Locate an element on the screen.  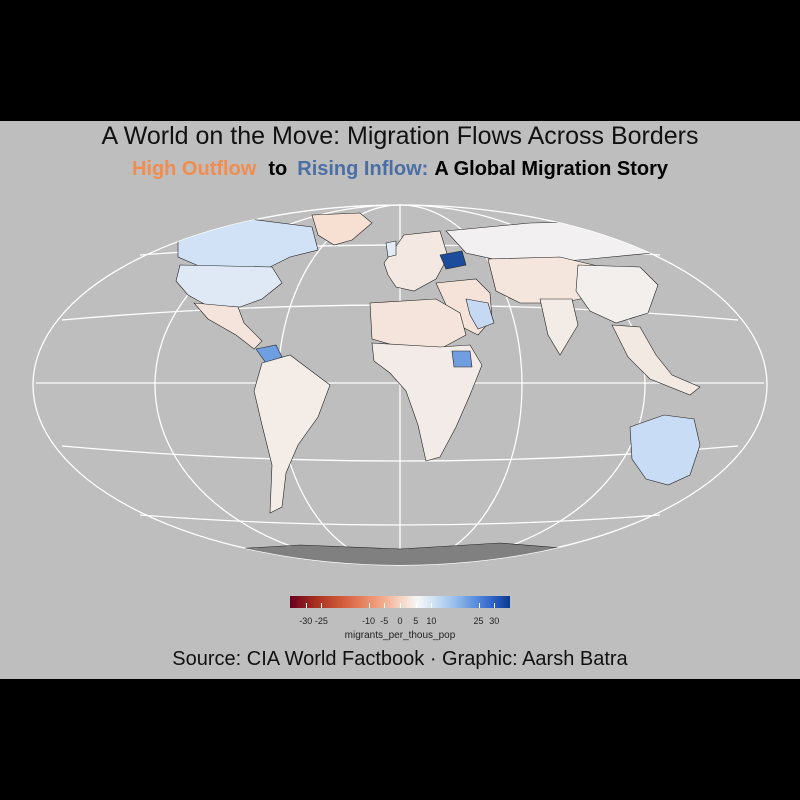
country-saudi-arabia is located at coordinates (480, 314).